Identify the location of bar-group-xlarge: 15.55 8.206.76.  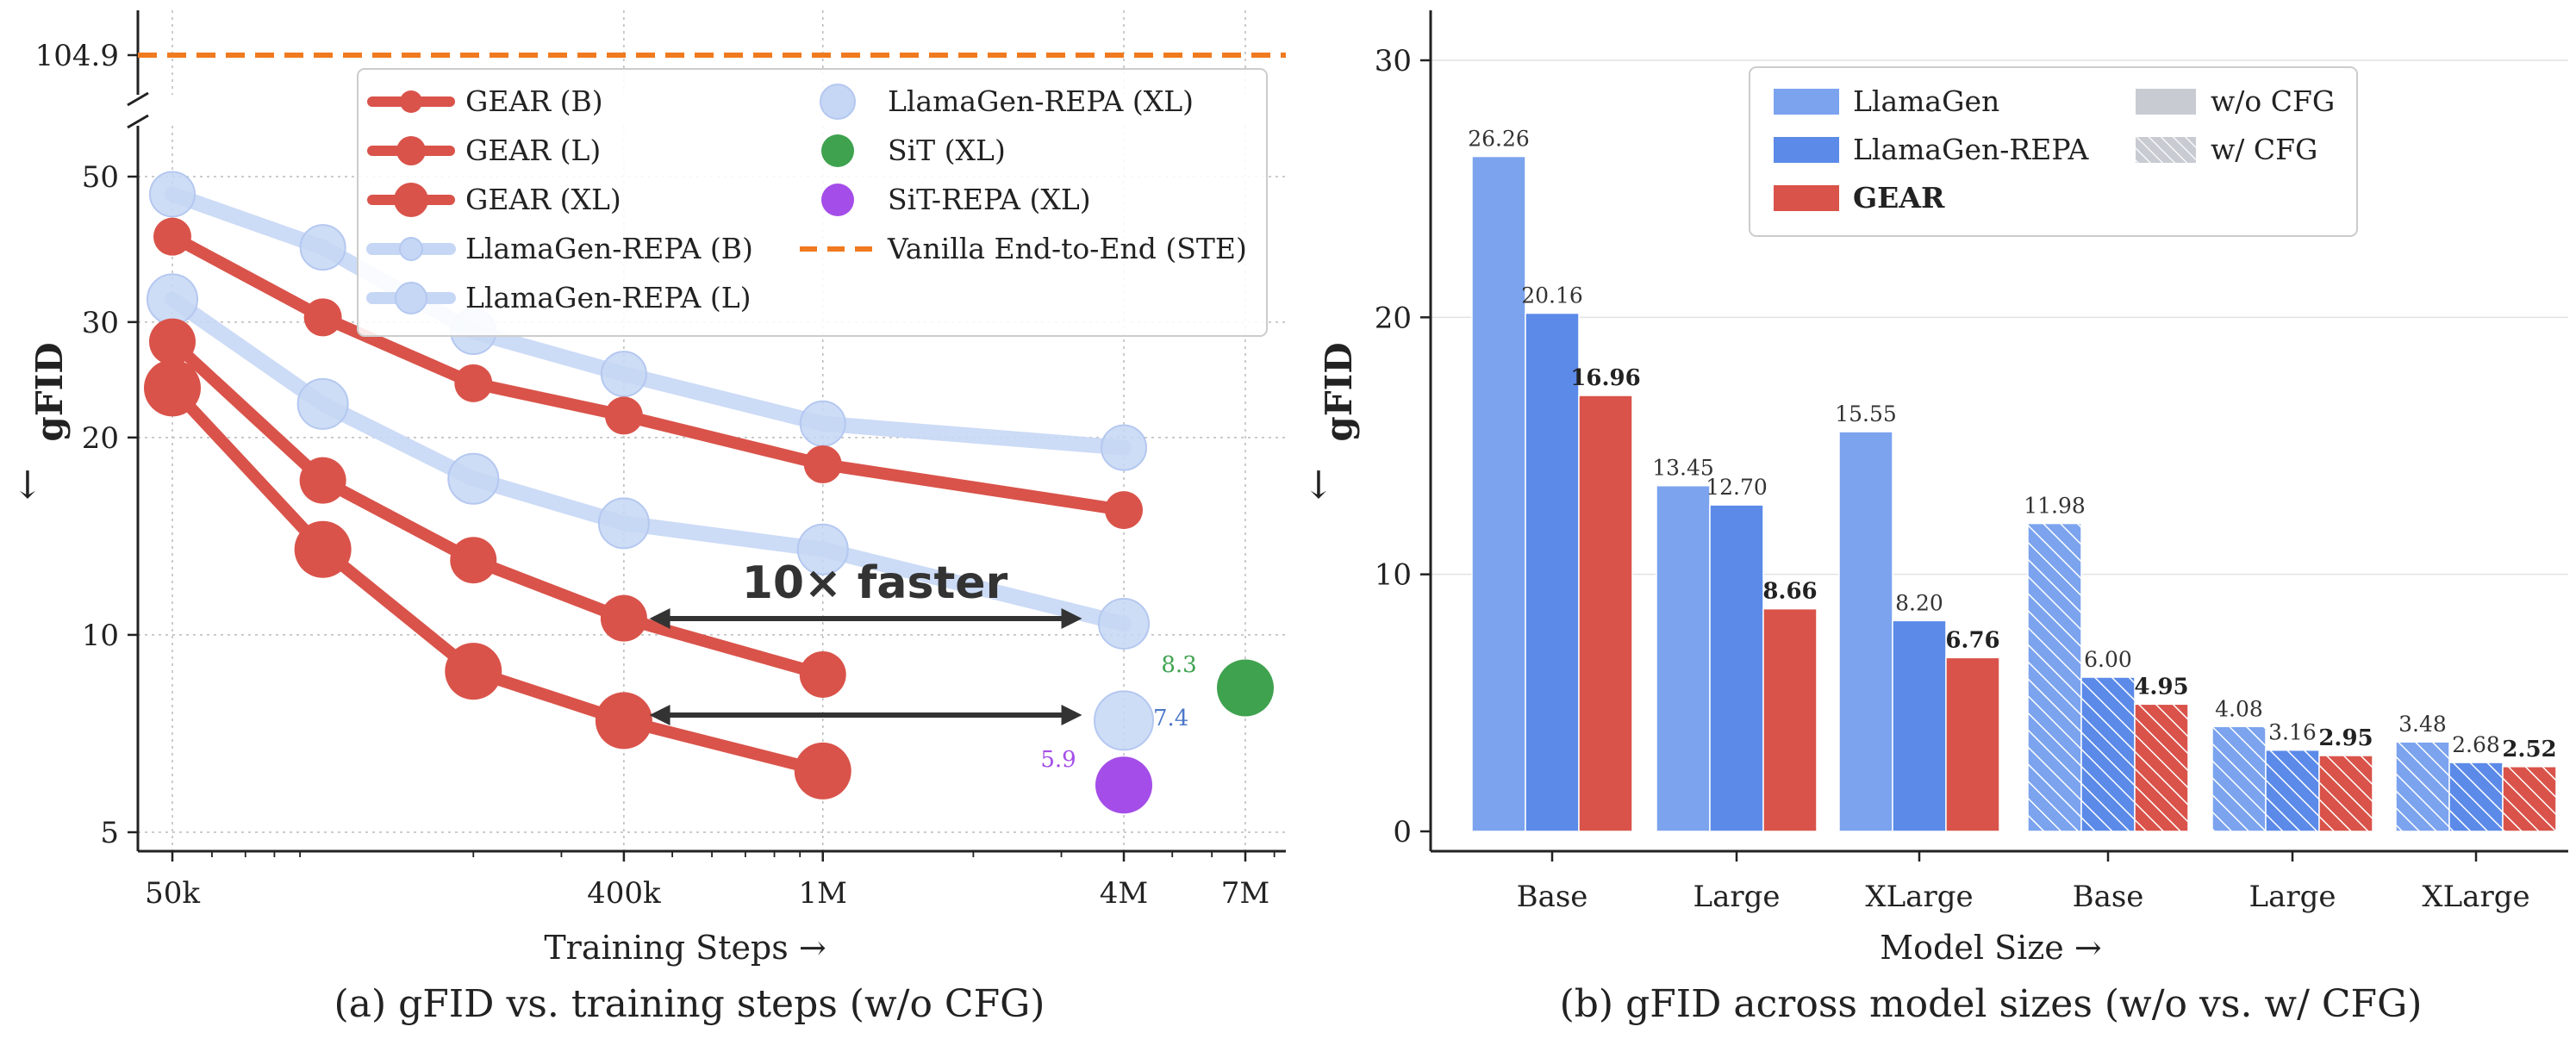
(1917, 616).